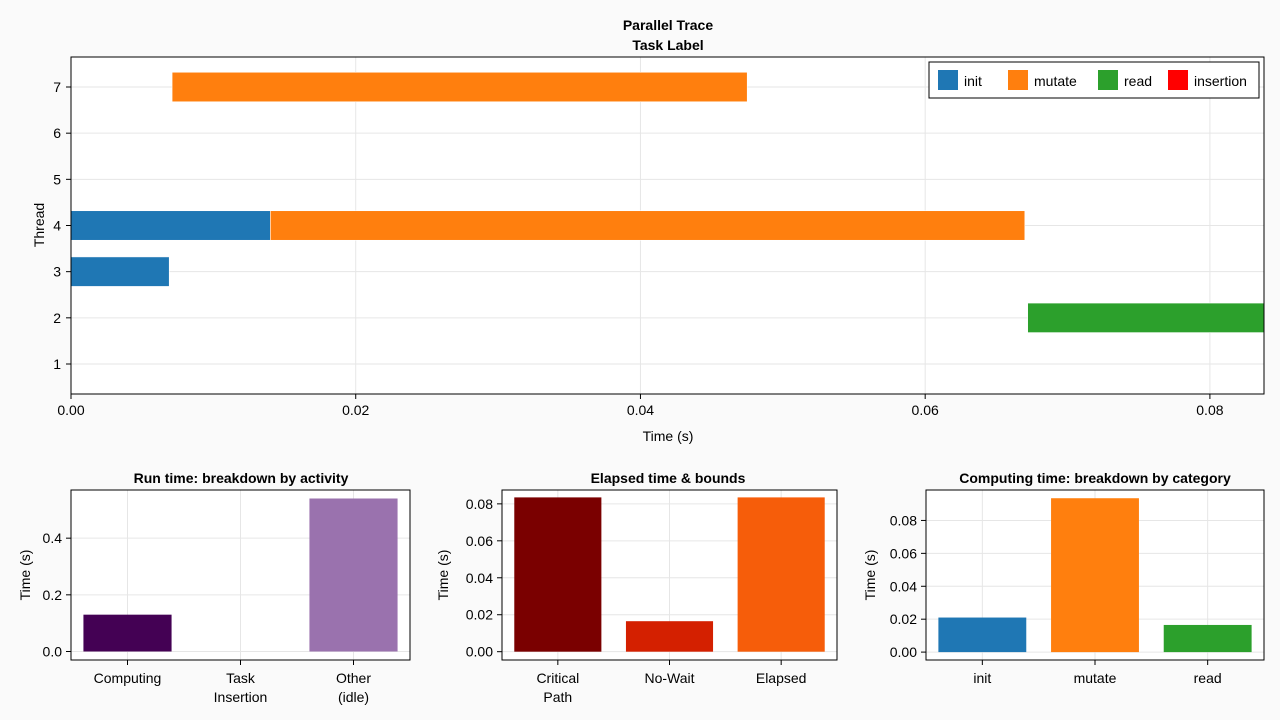  I want to click on runtime-breakdown-x-tick-label: Computing, so click(128, 678).